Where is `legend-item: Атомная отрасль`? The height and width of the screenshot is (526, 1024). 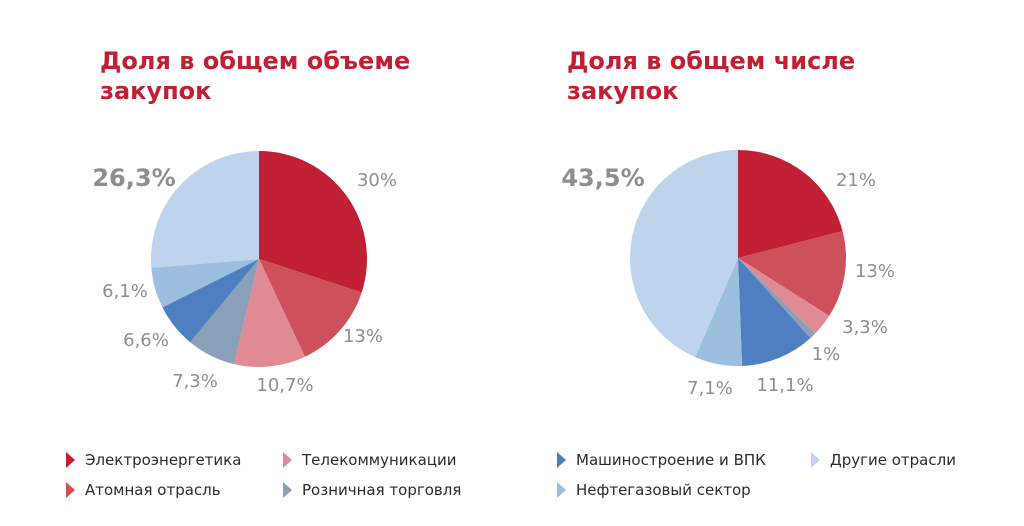
legend-item: Атомная отрасль is located at coordinates (143, 490).